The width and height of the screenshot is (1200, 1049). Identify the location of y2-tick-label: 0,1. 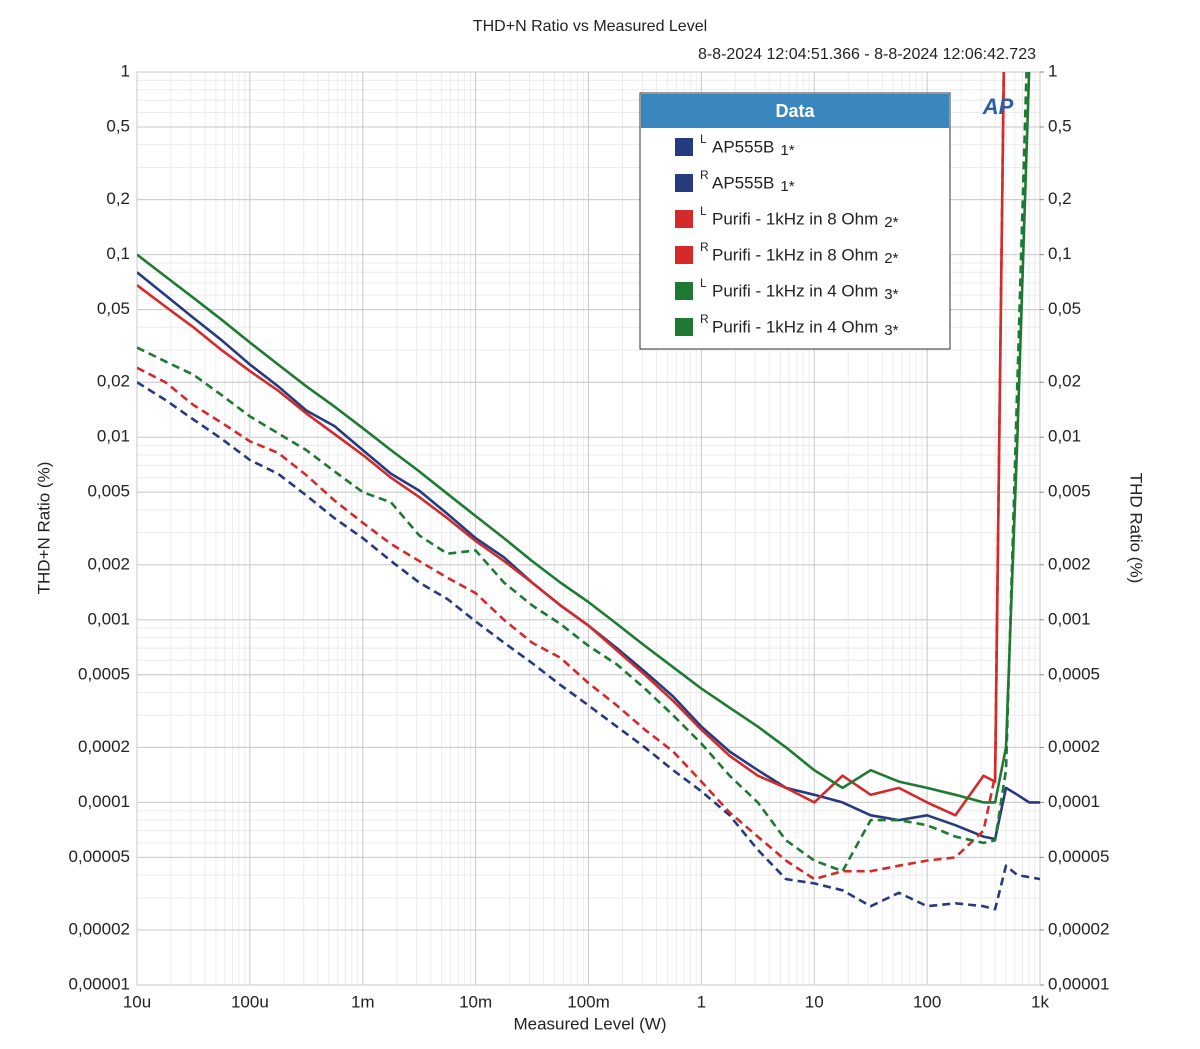
(1060, 253).